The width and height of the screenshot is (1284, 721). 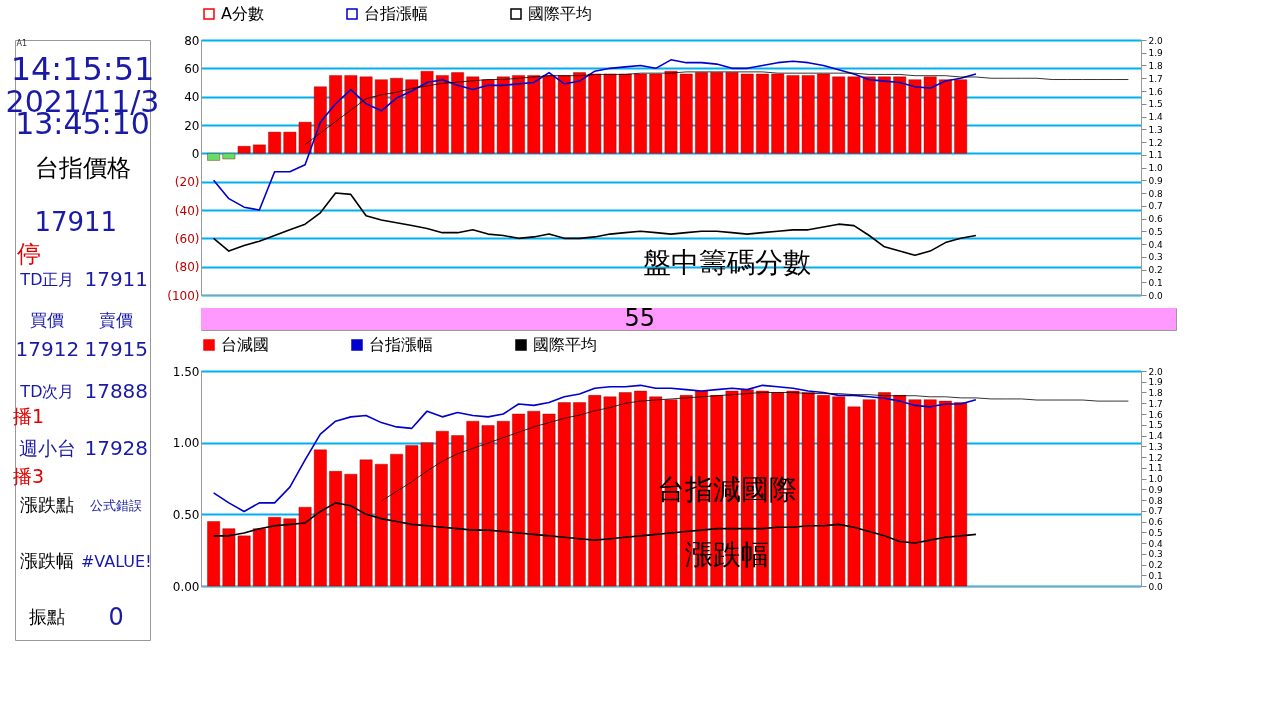 What do you see at coordinates (192, 97) in the screenshot?
I see `y-tick-label: 40` at bounding box center [192, 97].